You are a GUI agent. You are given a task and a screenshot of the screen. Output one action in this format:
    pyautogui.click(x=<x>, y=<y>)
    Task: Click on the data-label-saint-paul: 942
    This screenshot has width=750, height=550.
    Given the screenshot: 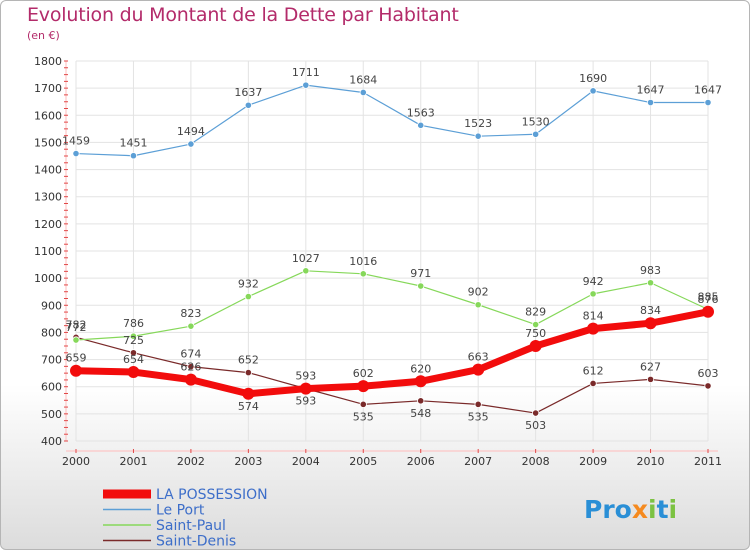 What is the action you would take?
    pyautogui.click(x=593, y=281)
    